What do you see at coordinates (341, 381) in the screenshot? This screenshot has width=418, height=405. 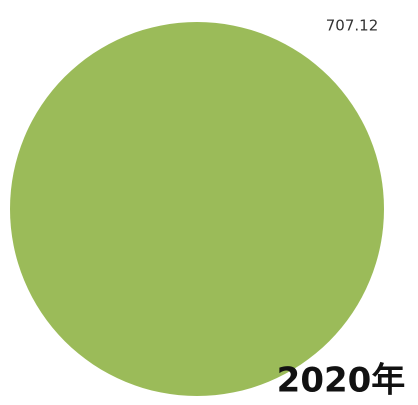 I see `chart-title: 2020年` at bounding box center [341, 381].